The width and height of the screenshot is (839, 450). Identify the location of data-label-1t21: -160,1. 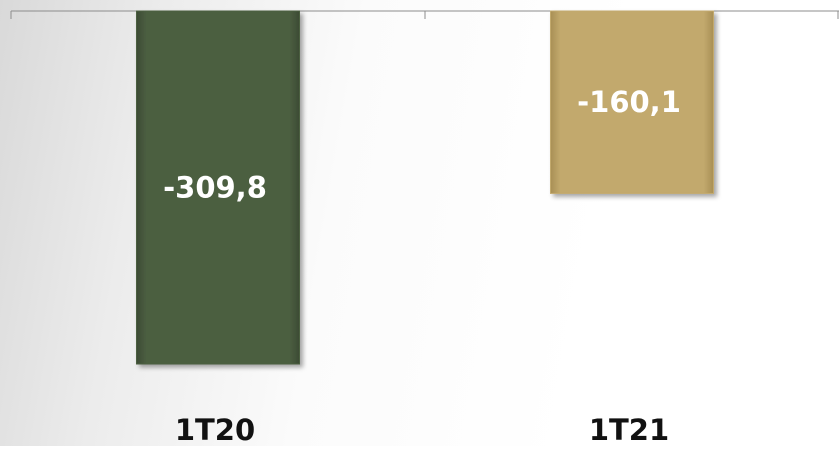
(629, 102).